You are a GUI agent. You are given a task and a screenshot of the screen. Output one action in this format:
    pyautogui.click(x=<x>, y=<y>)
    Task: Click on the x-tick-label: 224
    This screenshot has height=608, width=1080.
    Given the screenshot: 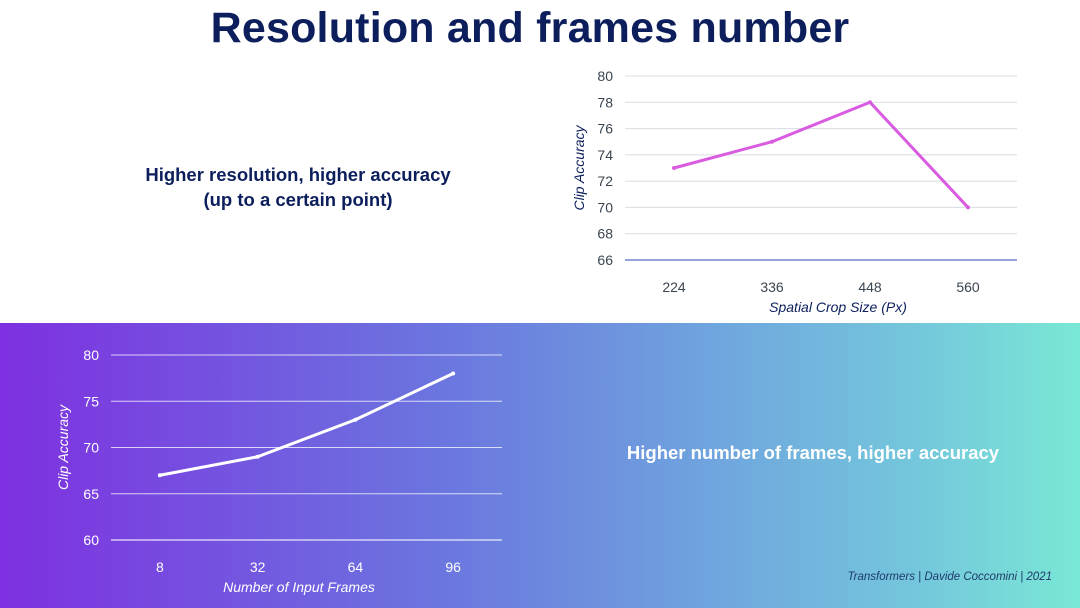 What is the action you would take?
    pyautogui.click(x=674, y=287)
    